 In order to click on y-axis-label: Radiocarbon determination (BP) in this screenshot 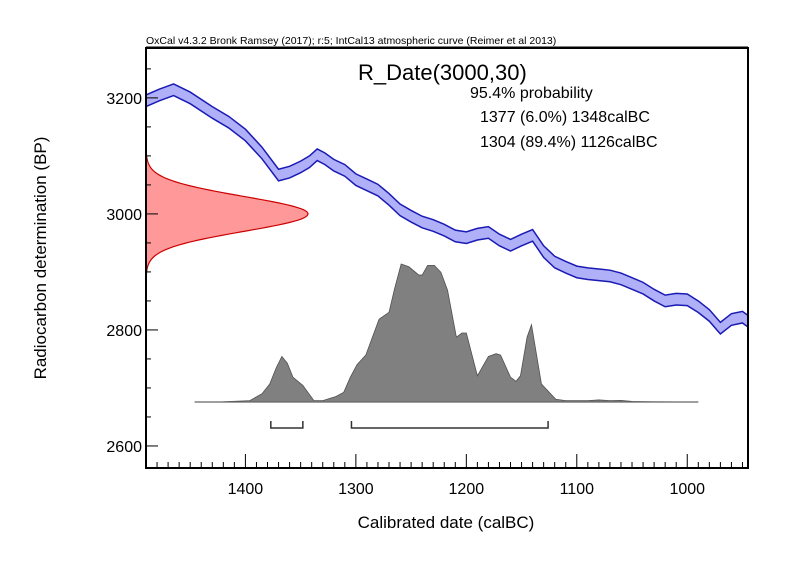, I will do `click(40, 258)`.